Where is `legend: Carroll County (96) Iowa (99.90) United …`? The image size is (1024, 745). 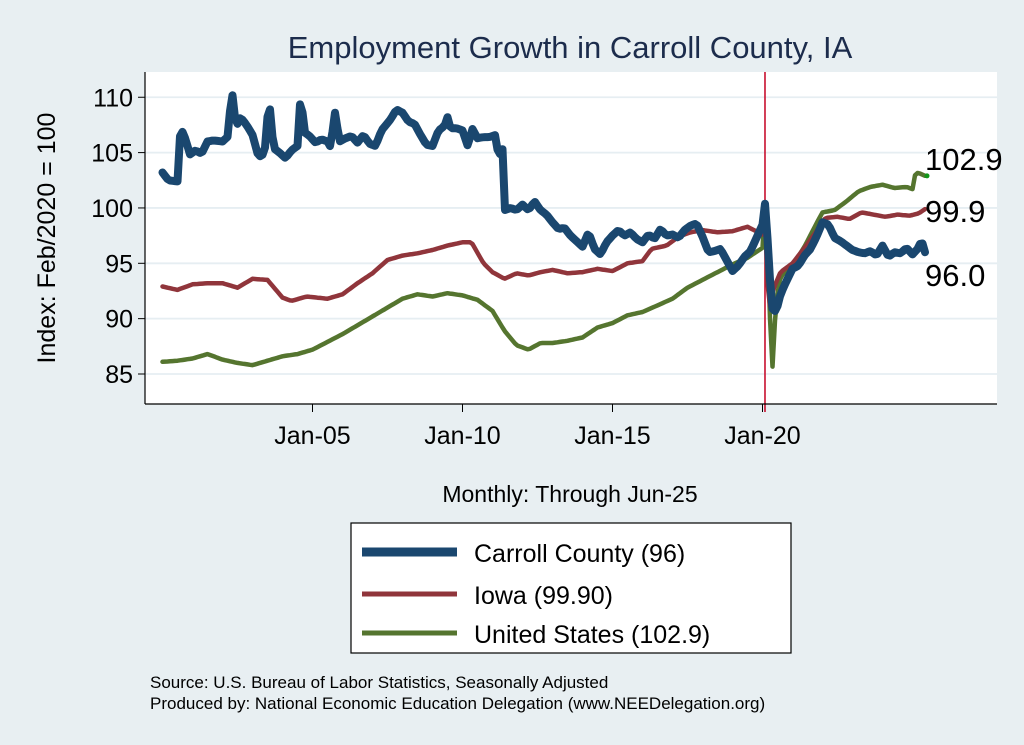 legend: Carroll County (96) Iowa (99.90) United … is located at coordinates (571, 588).